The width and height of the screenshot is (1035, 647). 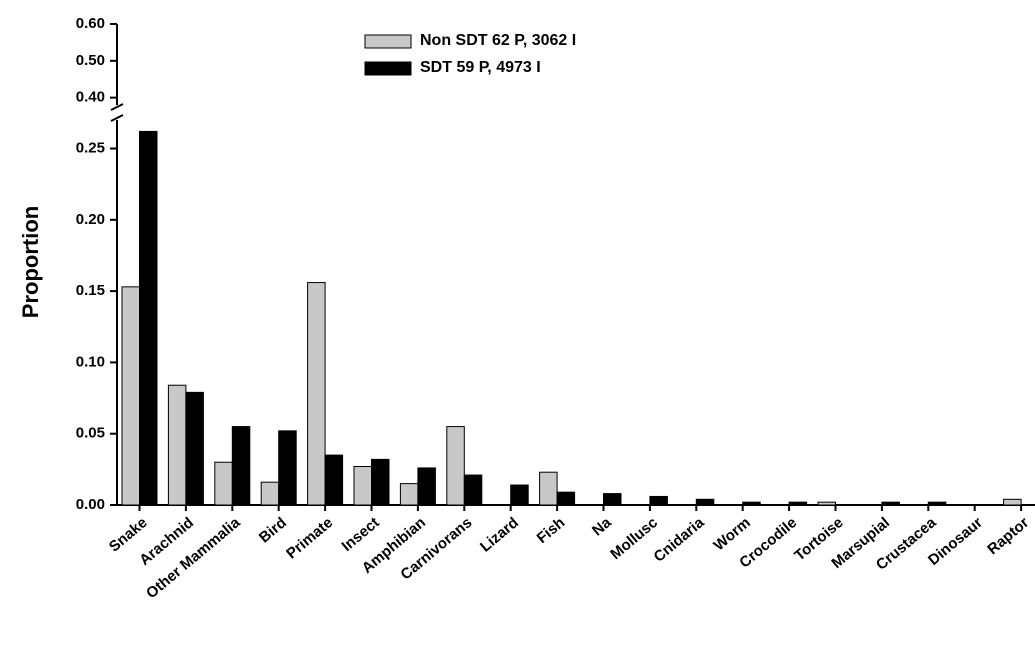 What do you see at coordinates (90, 97) in the screenshot?
I see `y-tick-label: 0.40` at bounding box center [90, 97].